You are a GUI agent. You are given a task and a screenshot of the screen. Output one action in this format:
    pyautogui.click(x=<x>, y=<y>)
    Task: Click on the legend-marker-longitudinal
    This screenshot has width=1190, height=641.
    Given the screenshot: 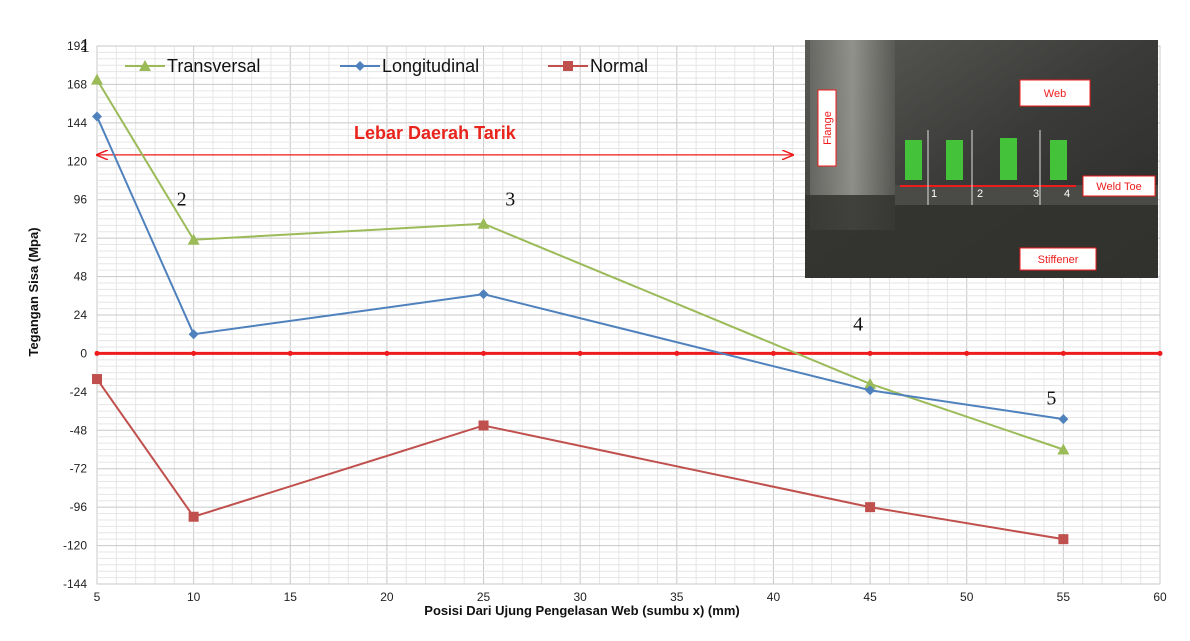 What is the action you would take?
    pyautogui.click(x=360, y=66)
    